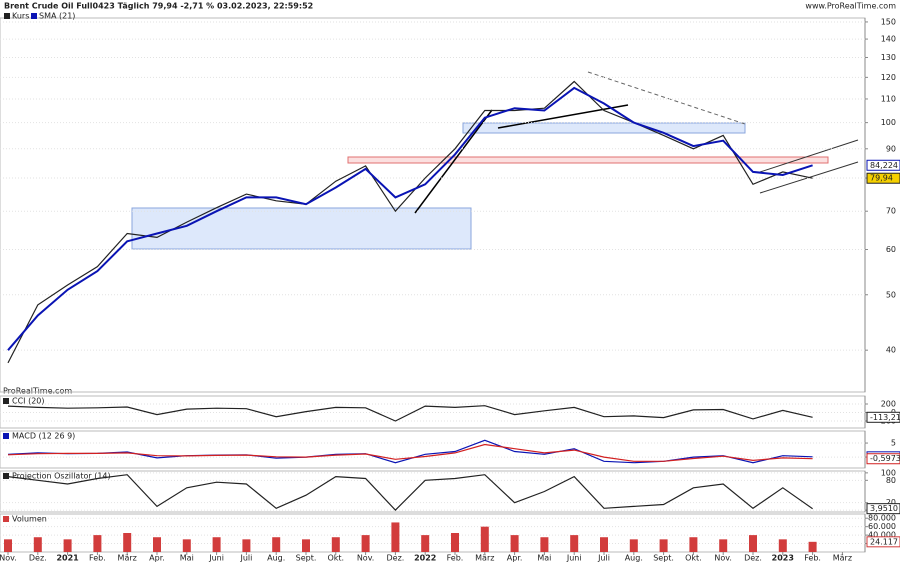 The width and height of the screenshot is (900, 563). What do you see at coordinates (882, 526) in the screenshot?
I see `y-tick-label: 60.000` at bounding box center [882, 526].